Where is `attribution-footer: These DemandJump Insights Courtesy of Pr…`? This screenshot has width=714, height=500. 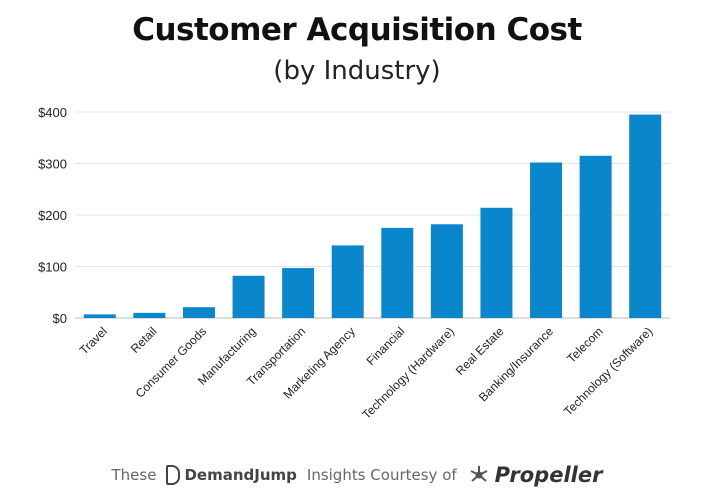 attribution-footer: These DemandJump Insights Courtesy of Pr… is located at coordinates (357, 475).